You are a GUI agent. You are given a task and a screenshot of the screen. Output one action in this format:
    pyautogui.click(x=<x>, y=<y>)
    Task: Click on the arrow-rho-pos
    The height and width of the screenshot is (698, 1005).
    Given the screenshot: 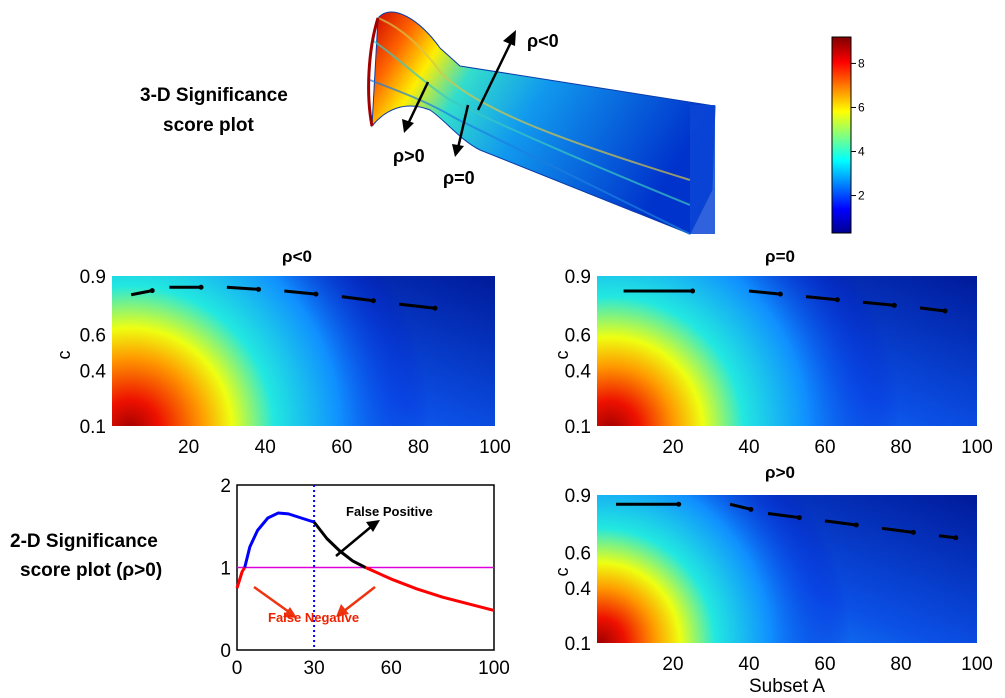 What is the action you would take?
    pyautogui.click(x=418, y=103)
    